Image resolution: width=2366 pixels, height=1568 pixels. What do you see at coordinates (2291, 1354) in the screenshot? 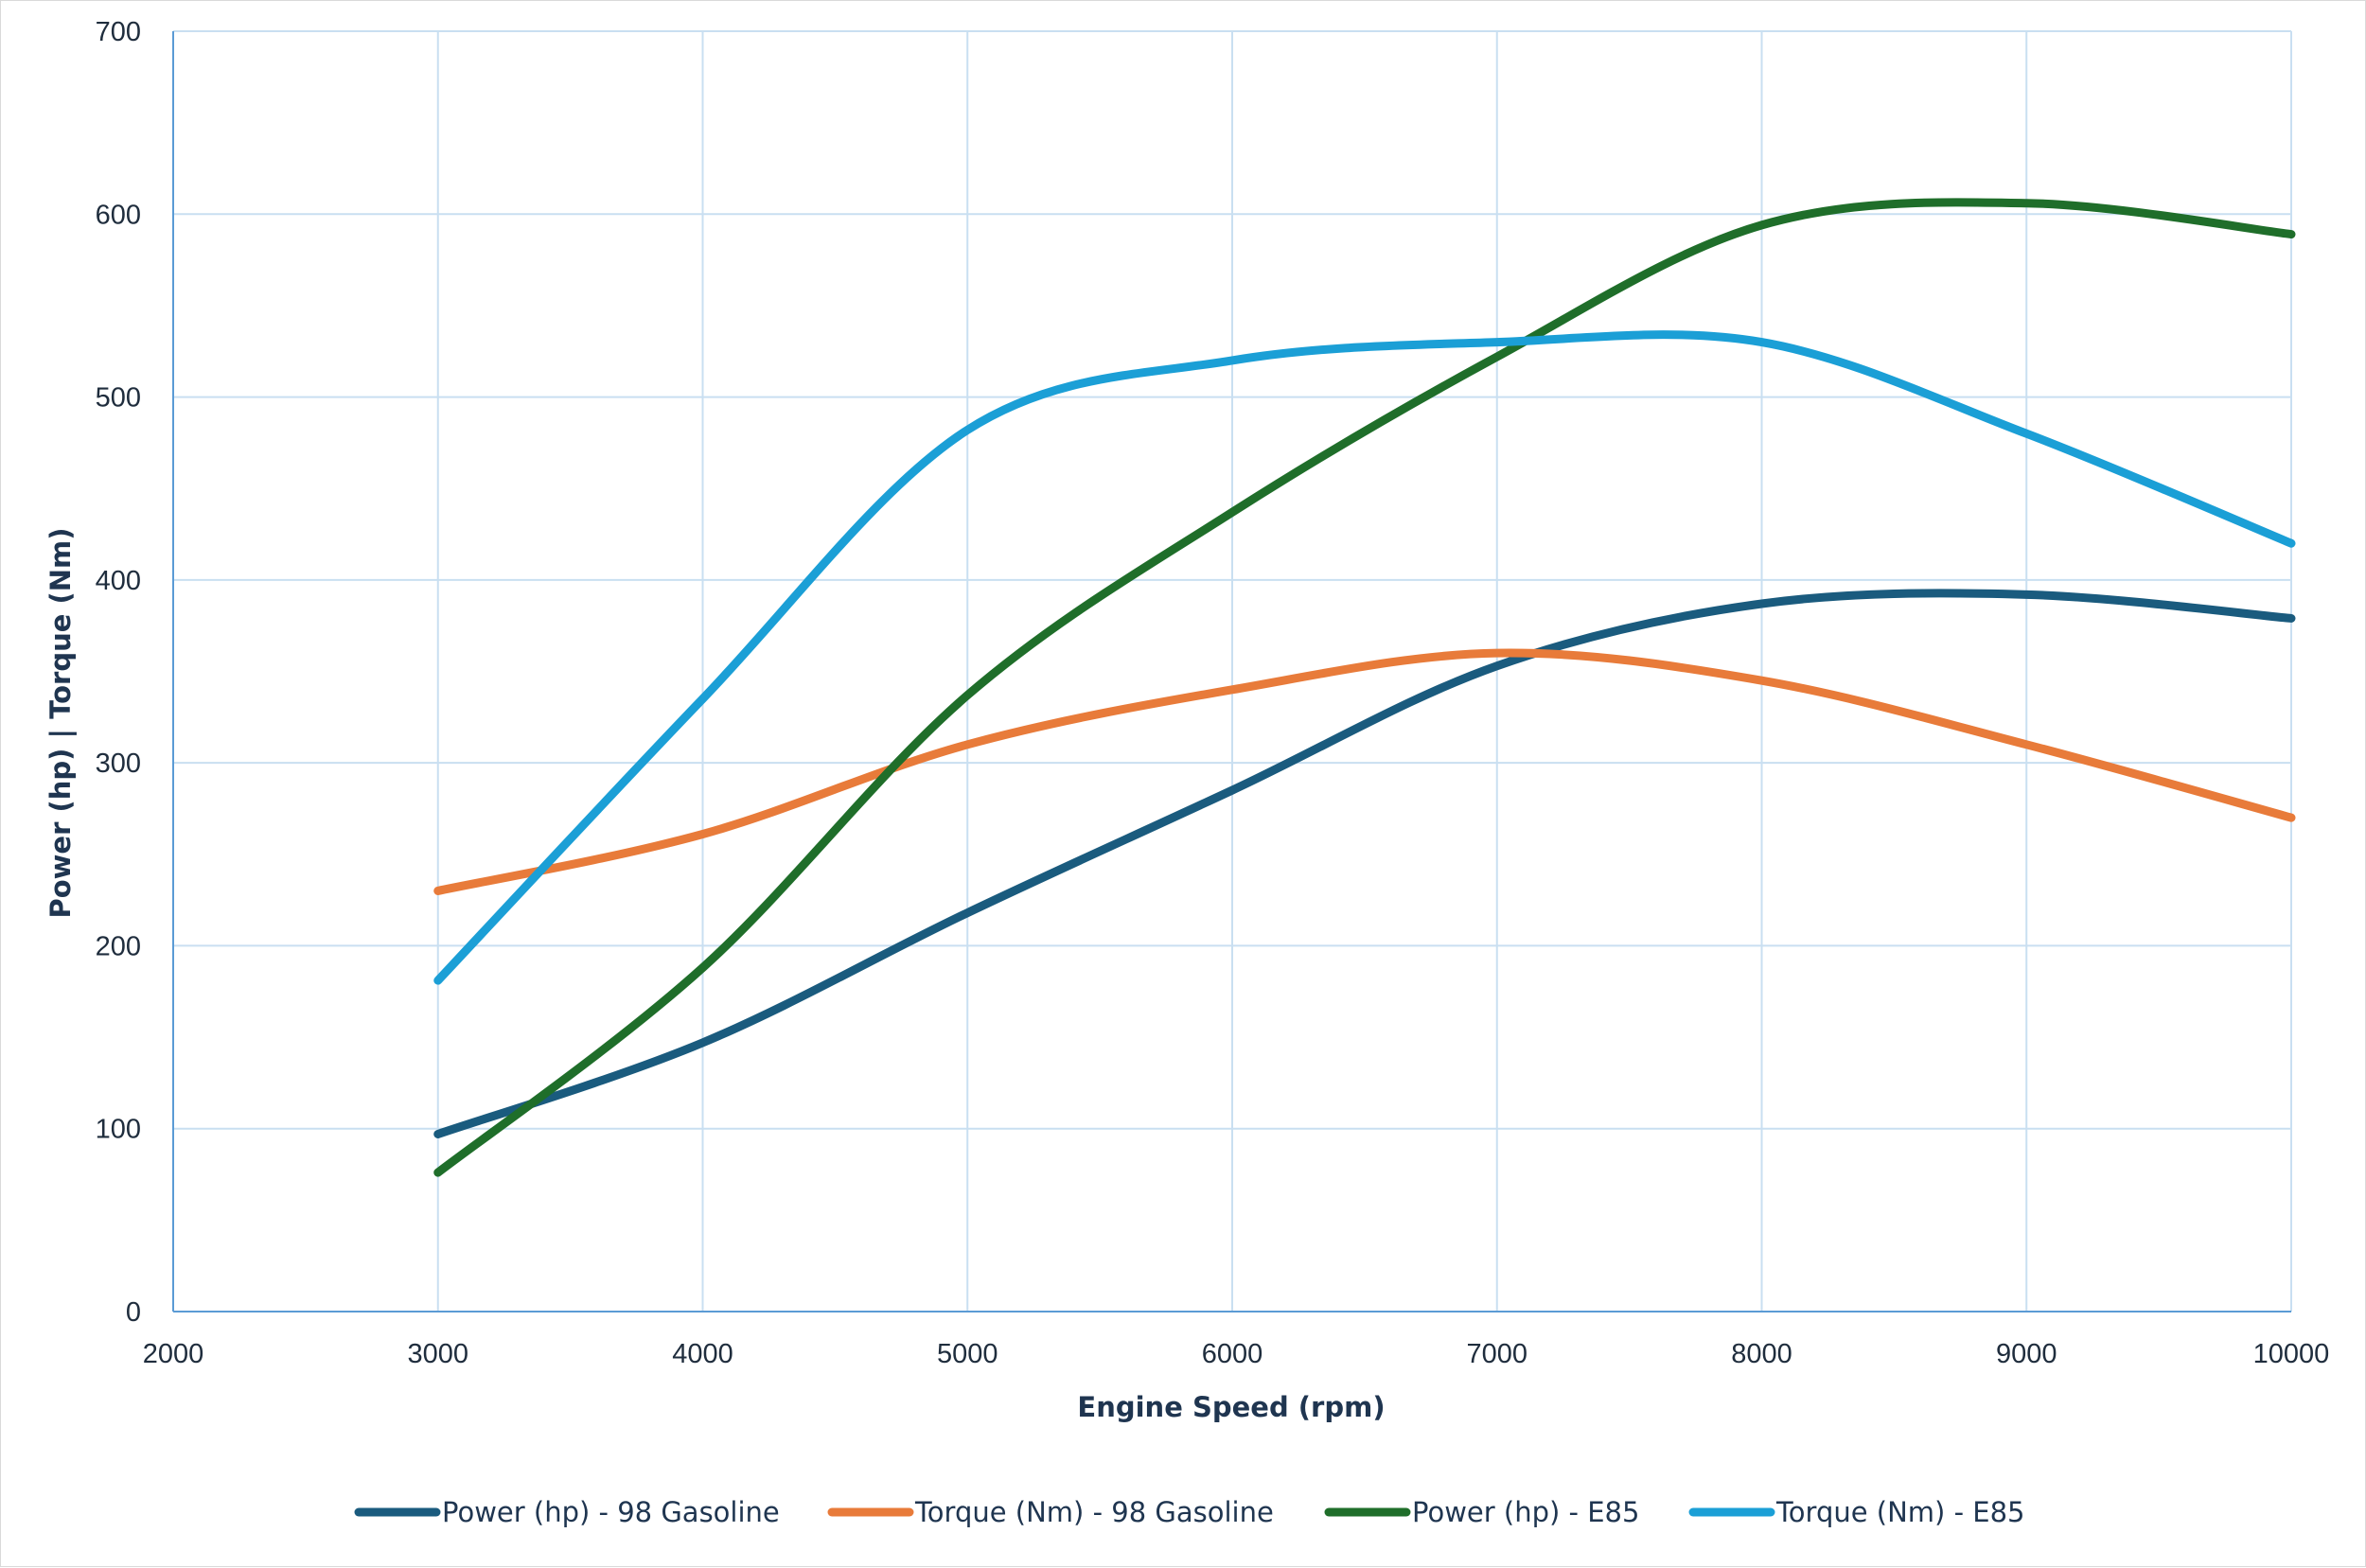
I see `x-tick-label: 10000` at bounding box center [2291, 1354].